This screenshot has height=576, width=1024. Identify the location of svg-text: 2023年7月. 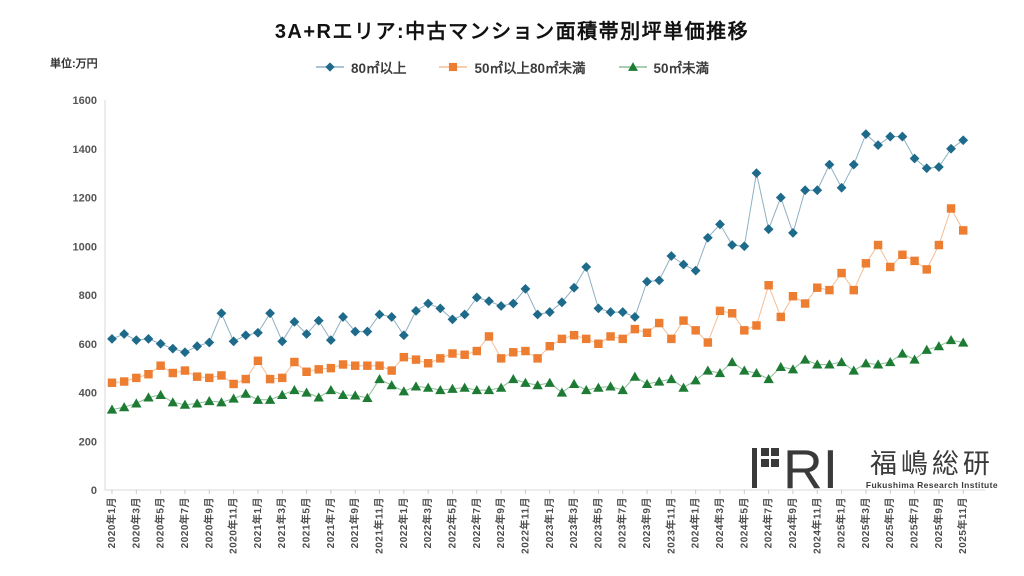
(622, 522).